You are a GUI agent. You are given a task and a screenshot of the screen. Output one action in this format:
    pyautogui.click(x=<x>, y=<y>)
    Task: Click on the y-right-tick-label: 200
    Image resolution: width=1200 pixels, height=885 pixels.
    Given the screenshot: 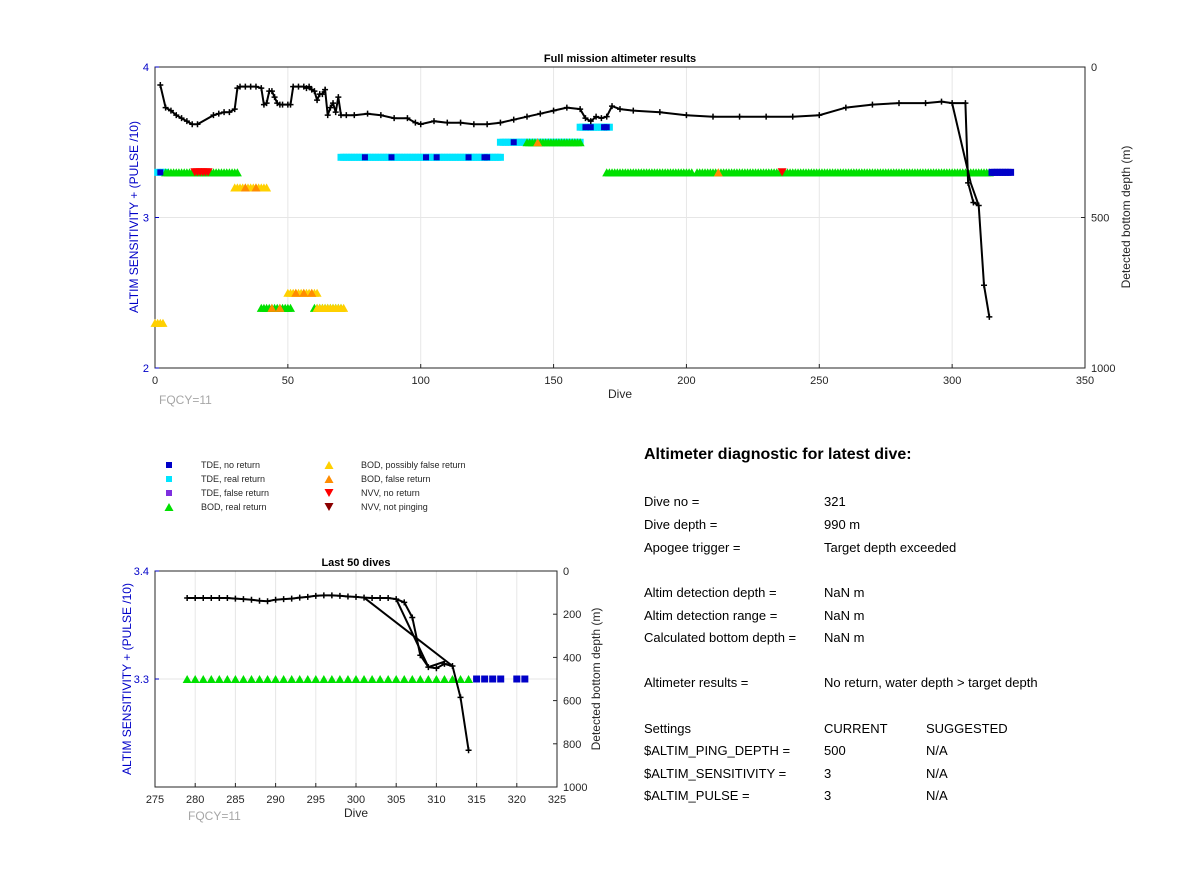 What is the action you would take?
    pyautogui.click(x=572, y=615)
    